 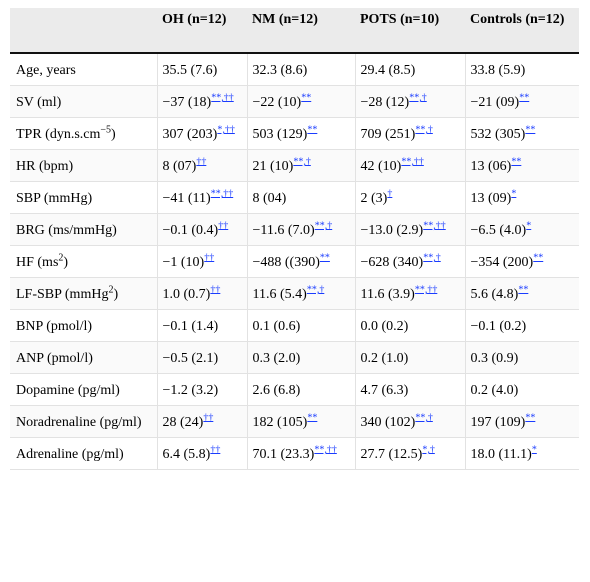 I want to click on row-label-tail: ), so click(x=113, y=134).